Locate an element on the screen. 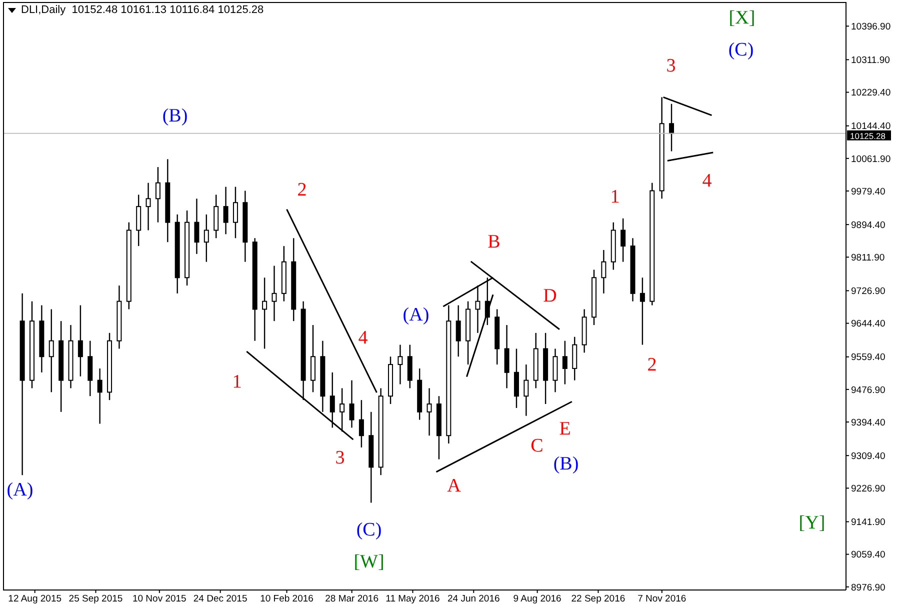  x-tick-label: 7 Nov 2016 is located at coordinates (662, 599).